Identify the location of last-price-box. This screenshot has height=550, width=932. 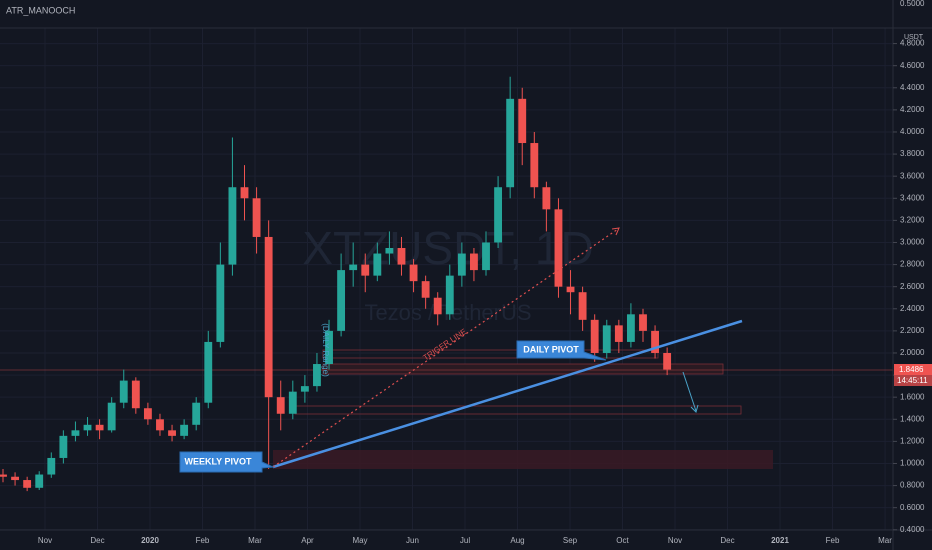
(913, 369).